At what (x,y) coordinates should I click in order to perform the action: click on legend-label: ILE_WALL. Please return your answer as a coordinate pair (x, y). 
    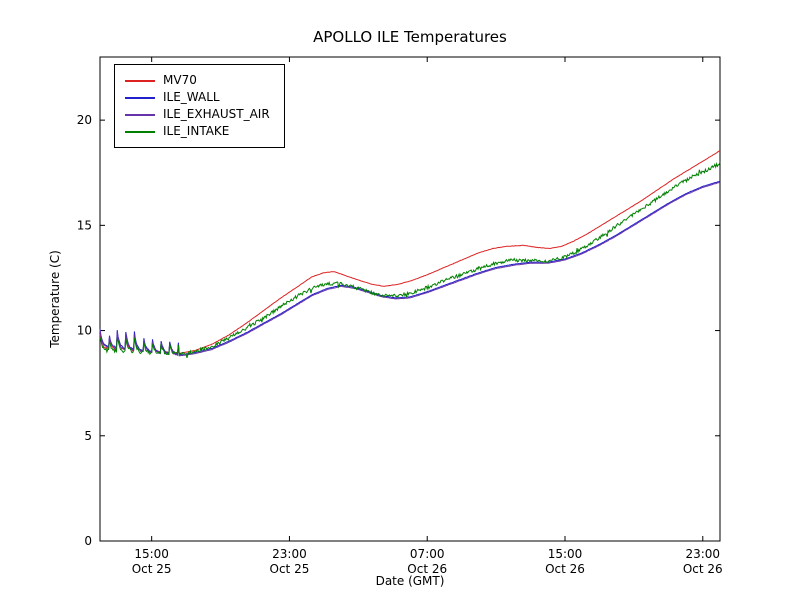
    Looking at the image, I should click on (191, 97).